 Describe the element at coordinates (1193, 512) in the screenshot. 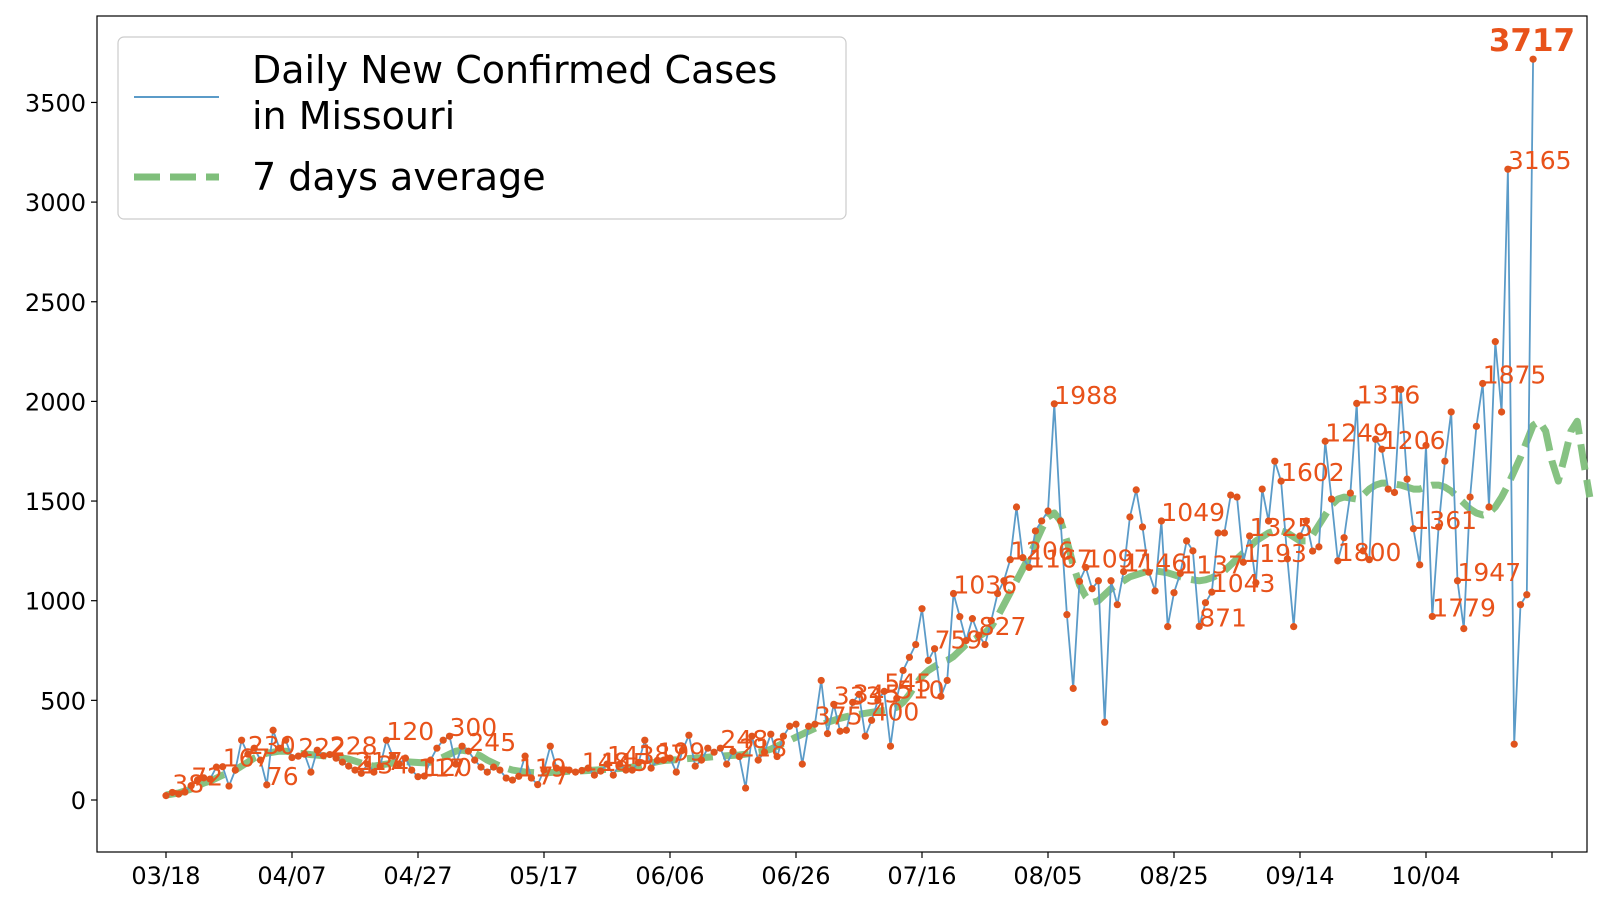

I see `point-label: 1049` at that location.